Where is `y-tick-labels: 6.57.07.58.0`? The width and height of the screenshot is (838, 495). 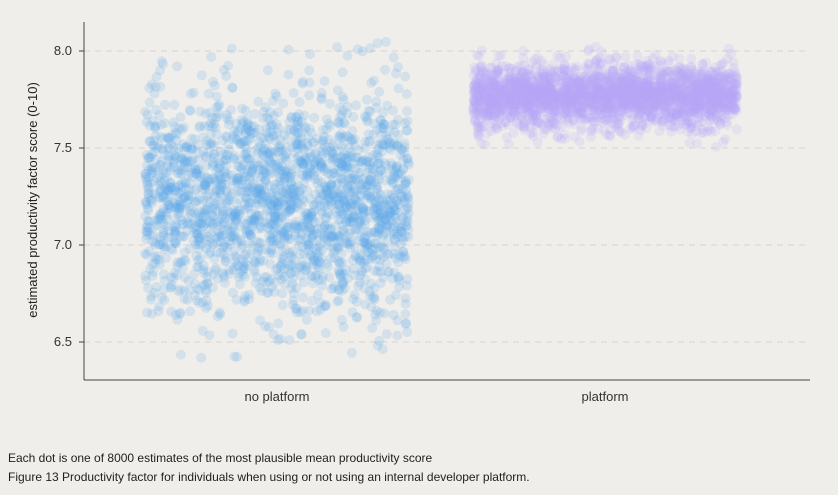 y-tick-labels: 6.57.07.58.0 is located at coordinates (69, 196).